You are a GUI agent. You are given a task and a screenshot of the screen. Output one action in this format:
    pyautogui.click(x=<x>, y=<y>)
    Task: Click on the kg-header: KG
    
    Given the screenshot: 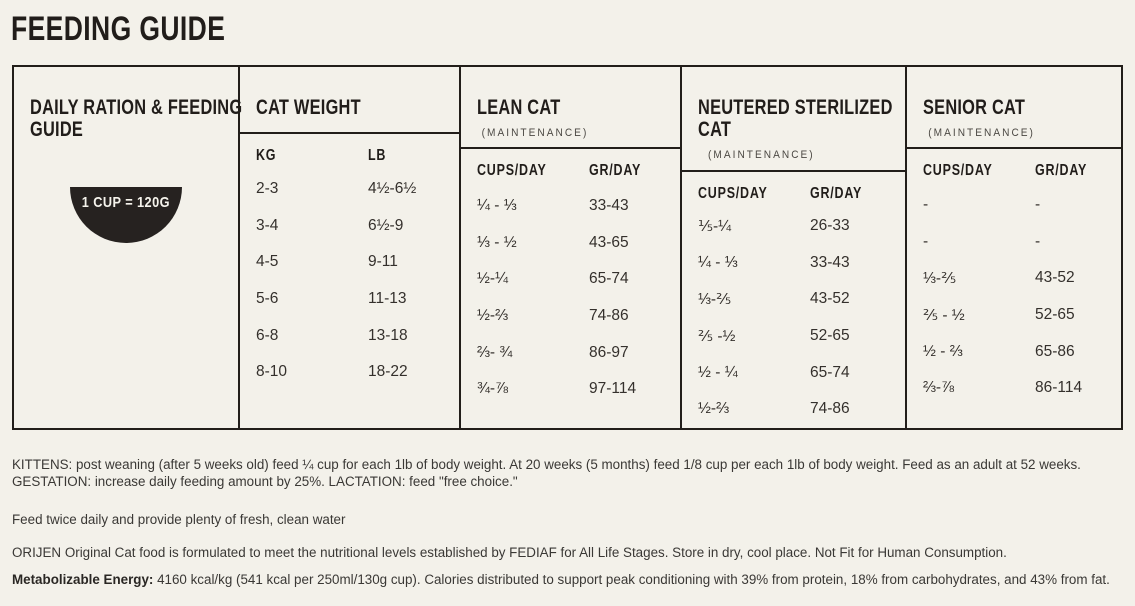 What is the action you would take?
    pyautogui.click(x=312, y=156)
    